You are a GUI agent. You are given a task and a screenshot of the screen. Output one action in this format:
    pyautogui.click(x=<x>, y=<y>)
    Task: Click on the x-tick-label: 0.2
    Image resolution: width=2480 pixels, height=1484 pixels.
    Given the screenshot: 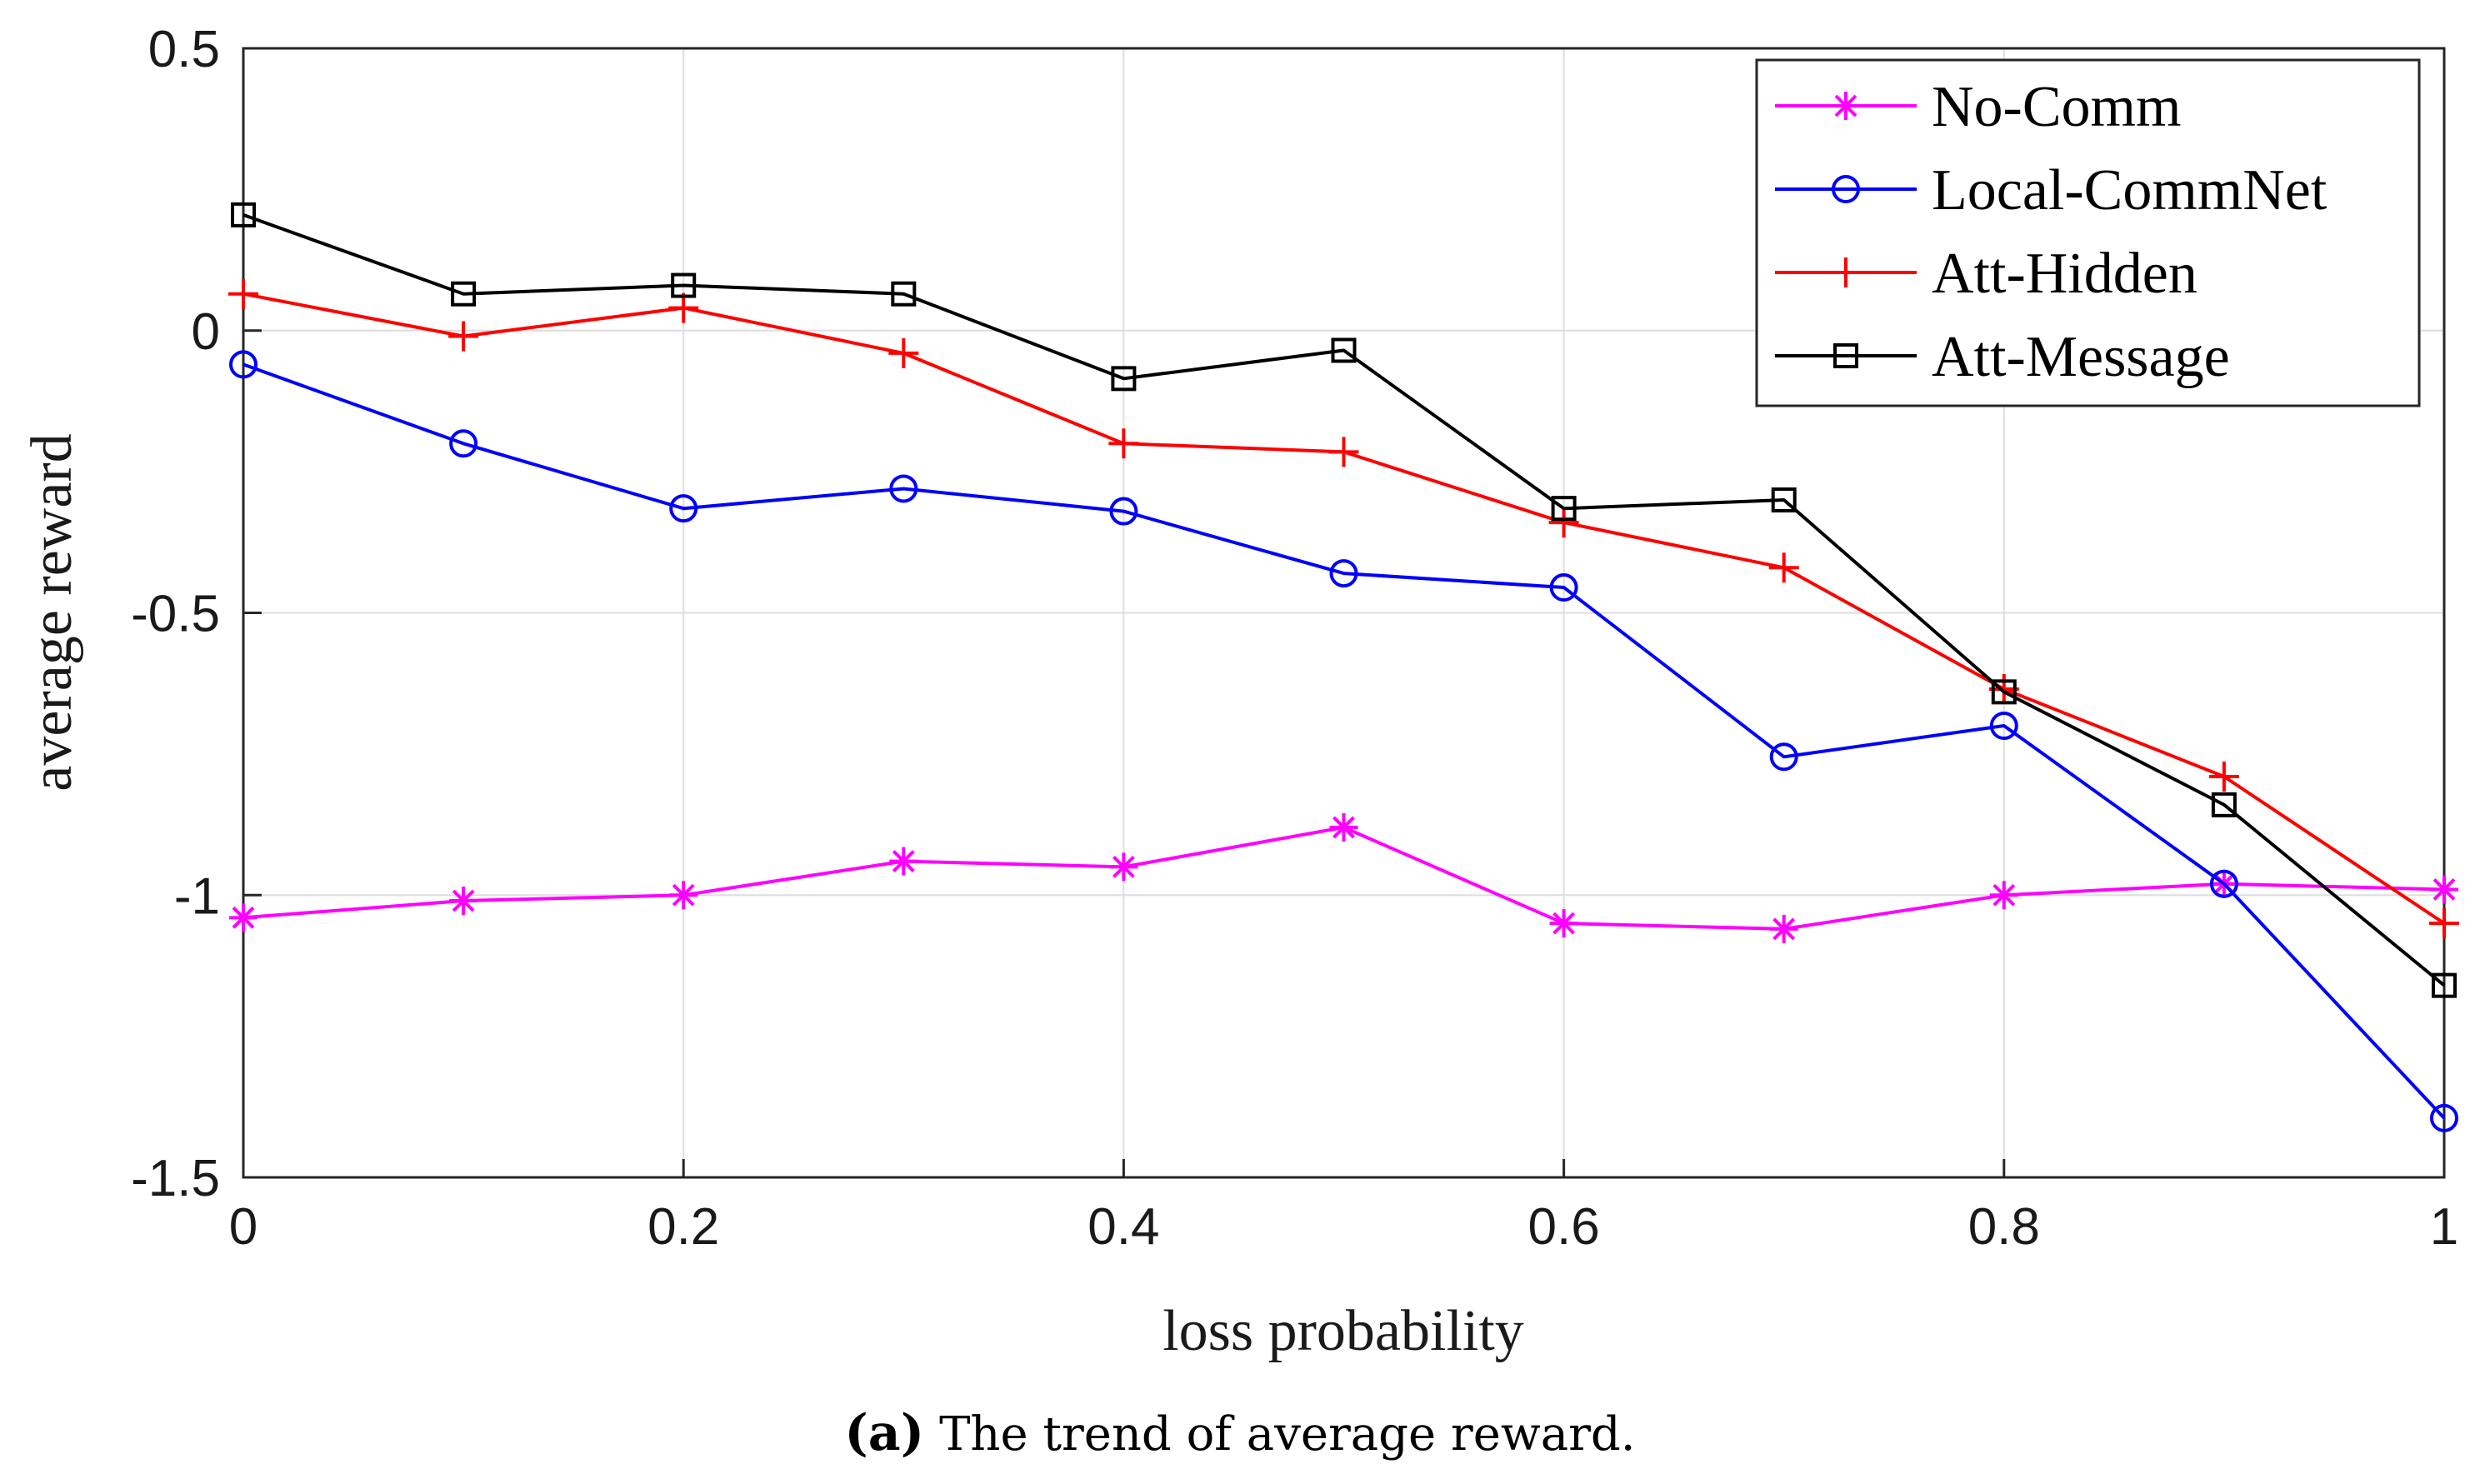 What is the action you would take?
    pyautogui.click(x=683, y=1227)
    